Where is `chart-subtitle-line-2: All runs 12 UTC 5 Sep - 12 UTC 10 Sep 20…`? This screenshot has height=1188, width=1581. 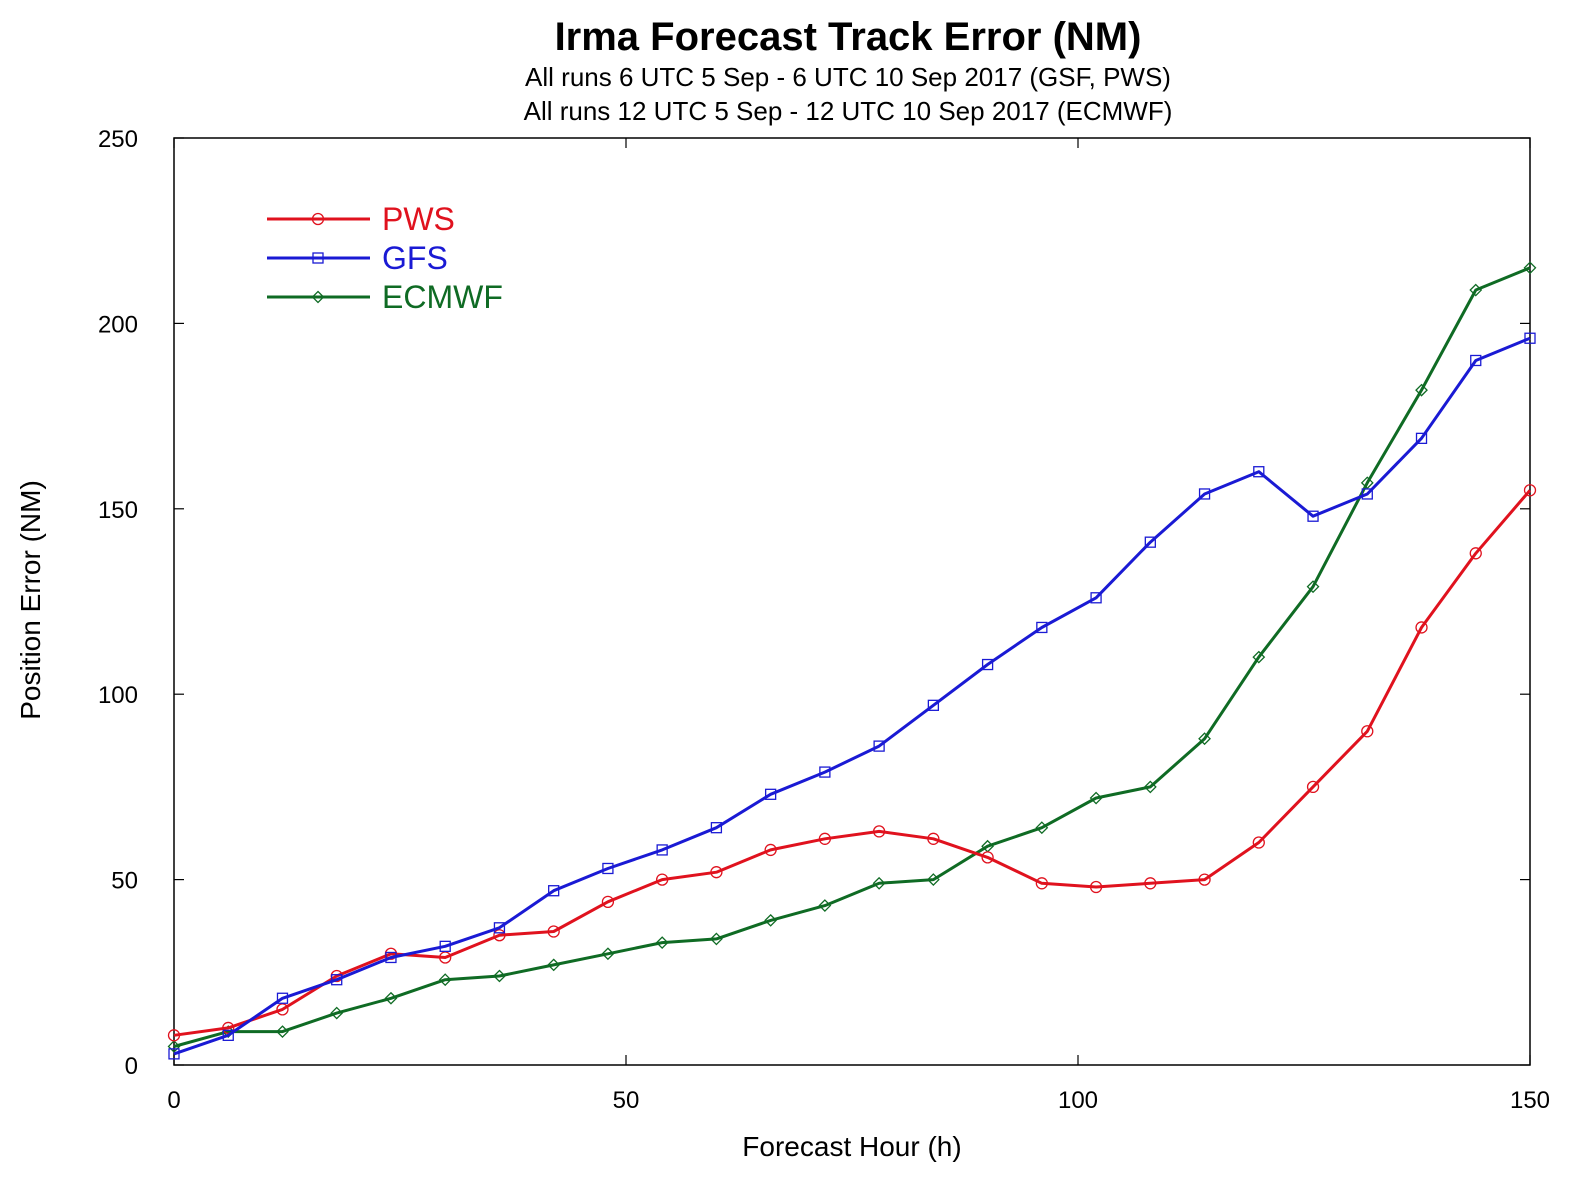
chart-subtitle-line-2: All runs 12 UTC 5 Sep - 12 UTC 10 Sep 20… is located at coordinates (848, 111).